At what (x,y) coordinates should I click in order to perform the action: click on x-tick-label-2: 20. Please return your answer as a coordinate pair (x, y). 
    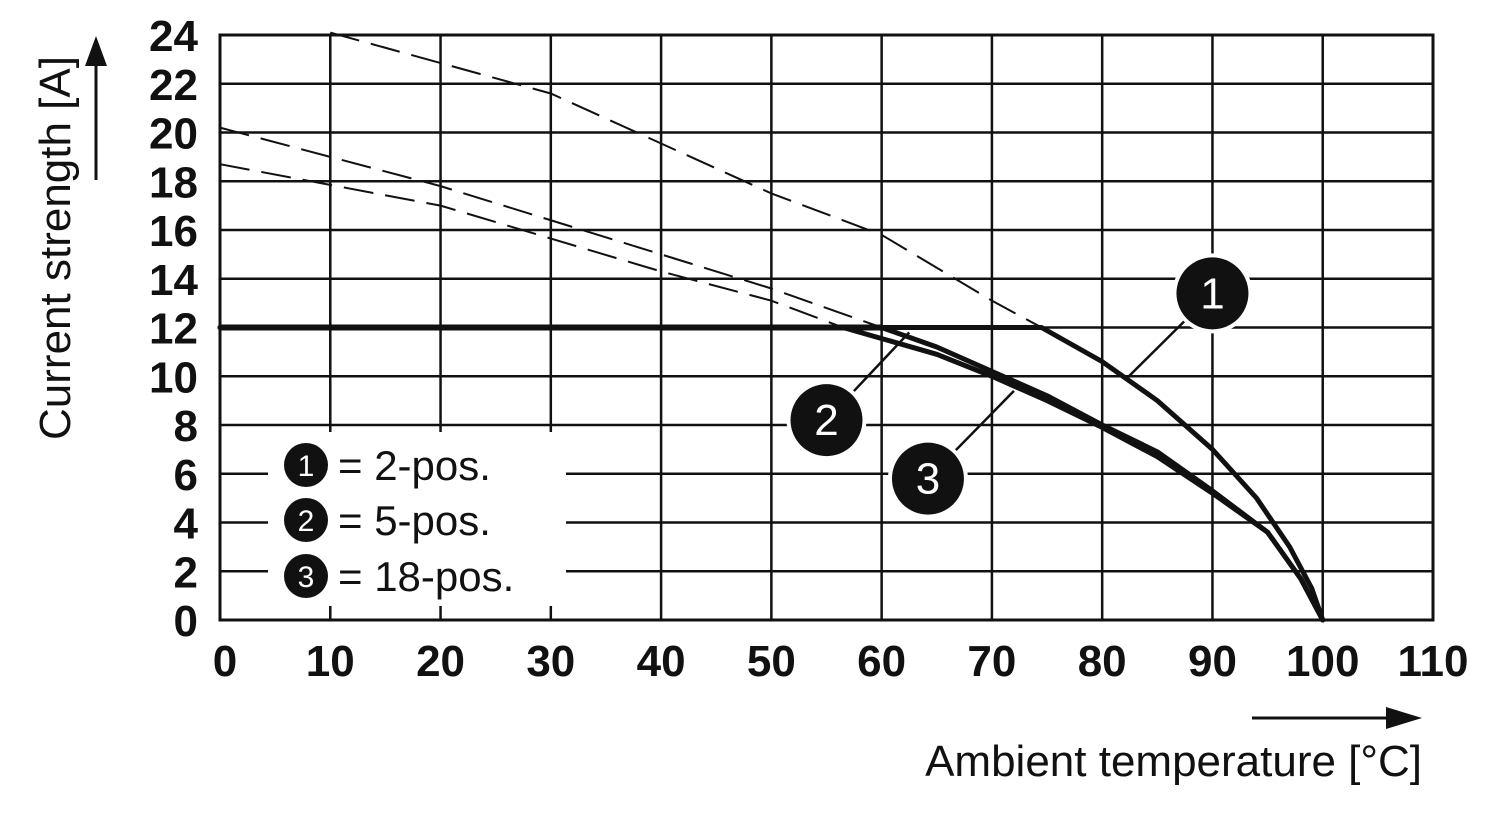
    Looking at the image, I should click on (440, 661).